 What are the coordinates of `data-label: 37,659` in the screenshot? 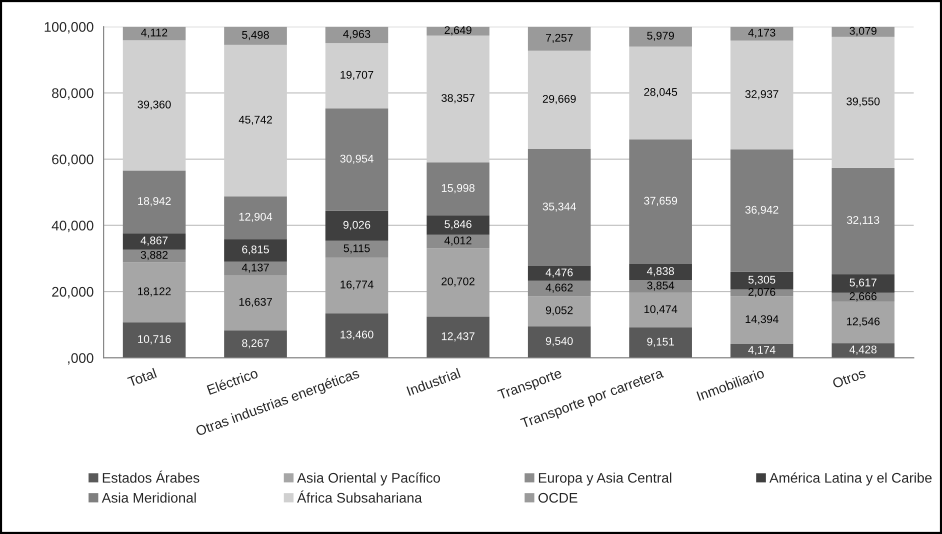 It's located at (661, 201).